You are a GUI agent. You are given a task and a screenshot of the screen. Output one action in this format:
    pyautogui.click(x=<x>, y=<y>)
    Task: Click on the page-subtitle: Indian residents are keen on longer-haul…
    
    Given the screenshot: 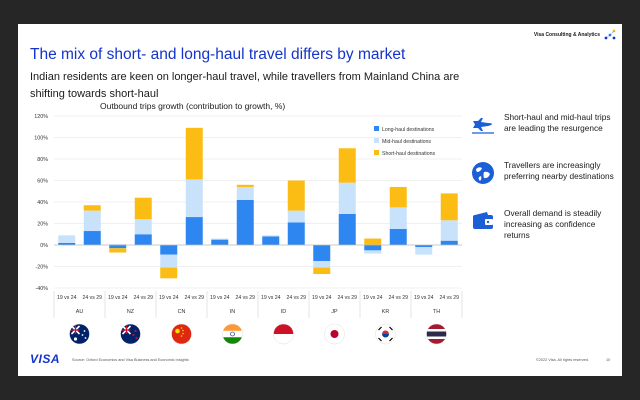 What is the action you would take?
    pyautogui.click(x=245, y=85)
    